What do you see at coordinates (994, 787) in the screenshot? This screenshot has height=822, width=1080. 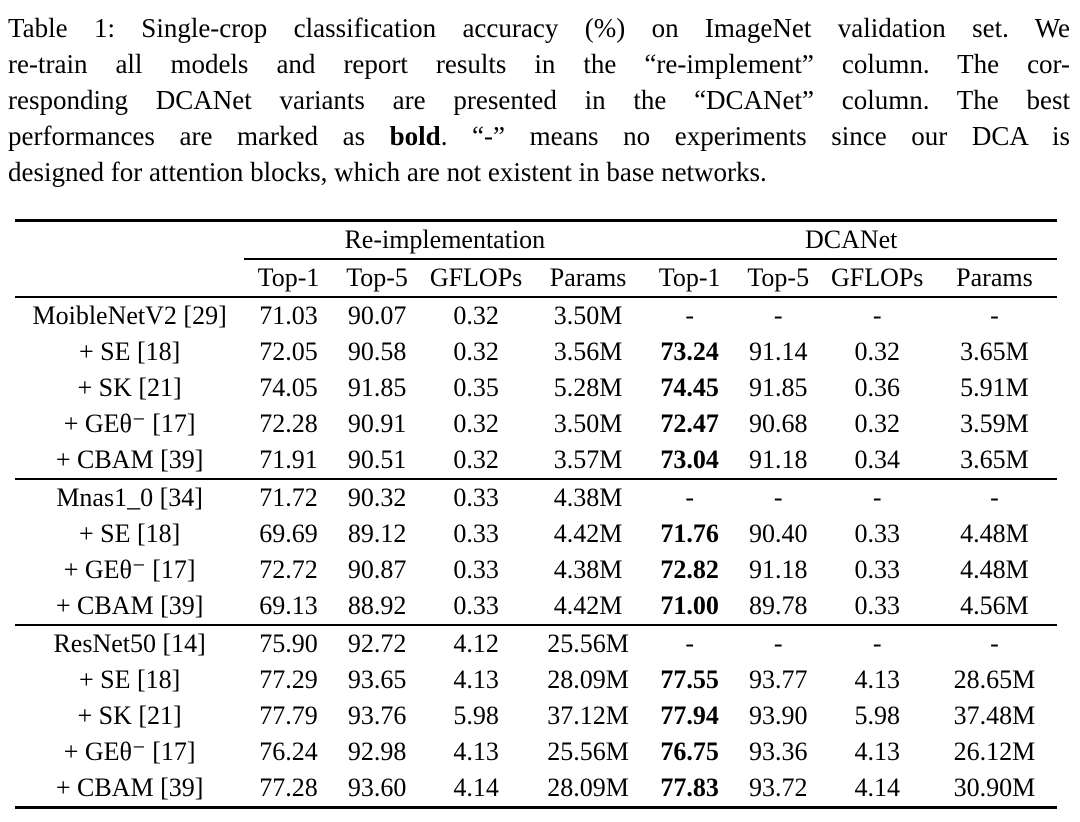 I see `value-cell: 30.90M` at bounding box center [994, 787].